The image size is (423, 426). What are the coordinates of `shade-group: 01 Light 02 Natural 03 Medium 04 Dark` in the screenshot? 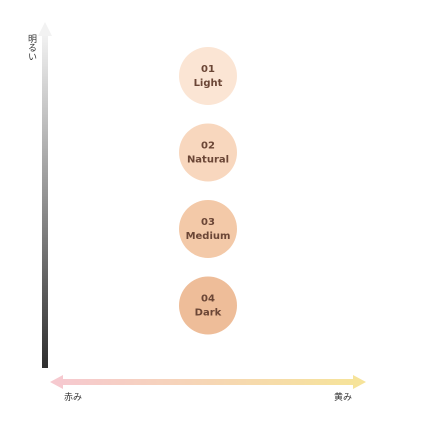 It's located at (208, 191).